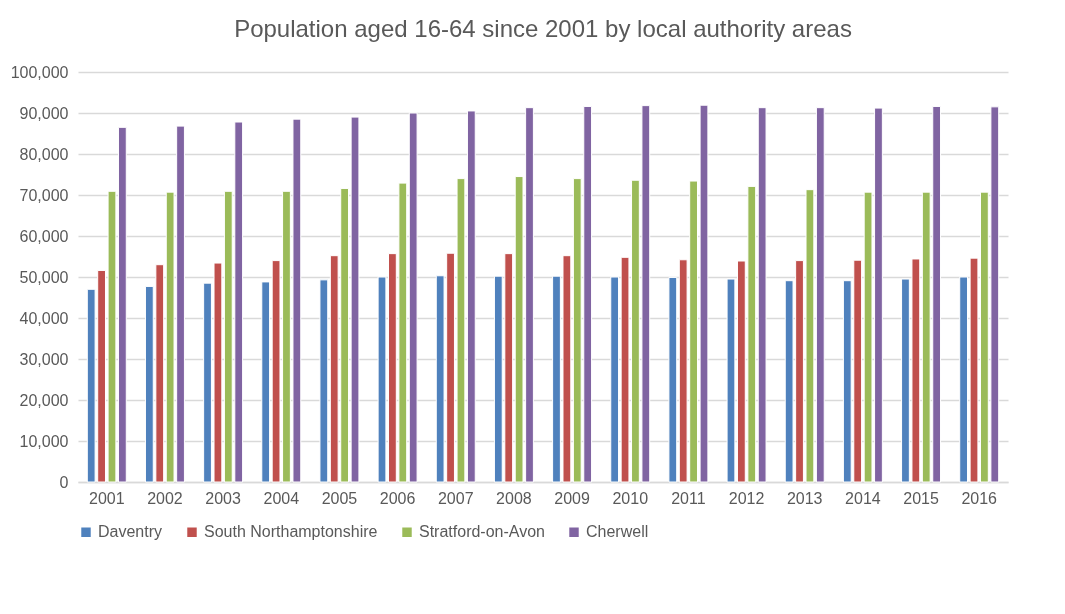 The image size is (1065, 614). What do you see at coordinates (688, 498) in the screenshot?
I see `x-tick-label: 2011` at bounding box center [688, 498].